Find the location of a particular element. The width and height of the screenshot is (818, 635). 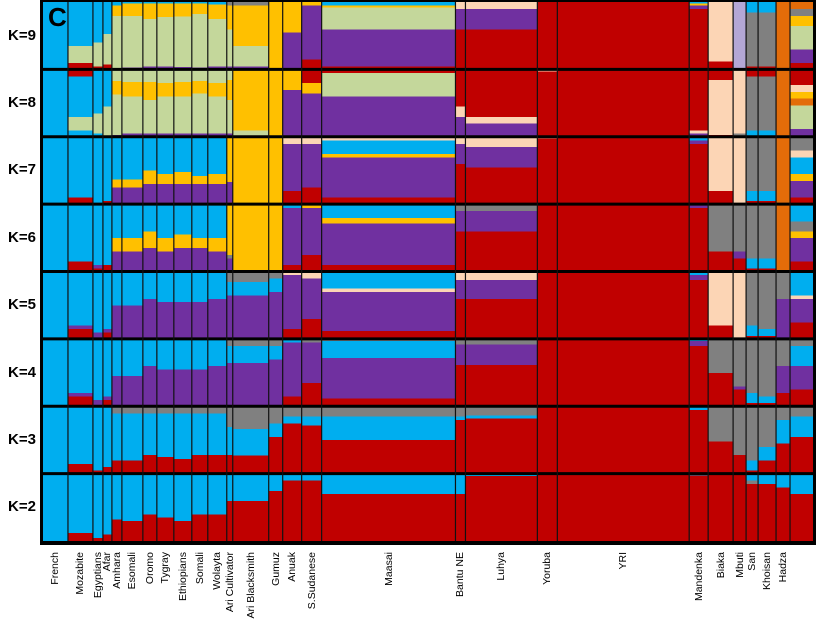

bar-segment-K5-mandenka-red is located at coordinates (699, 309).